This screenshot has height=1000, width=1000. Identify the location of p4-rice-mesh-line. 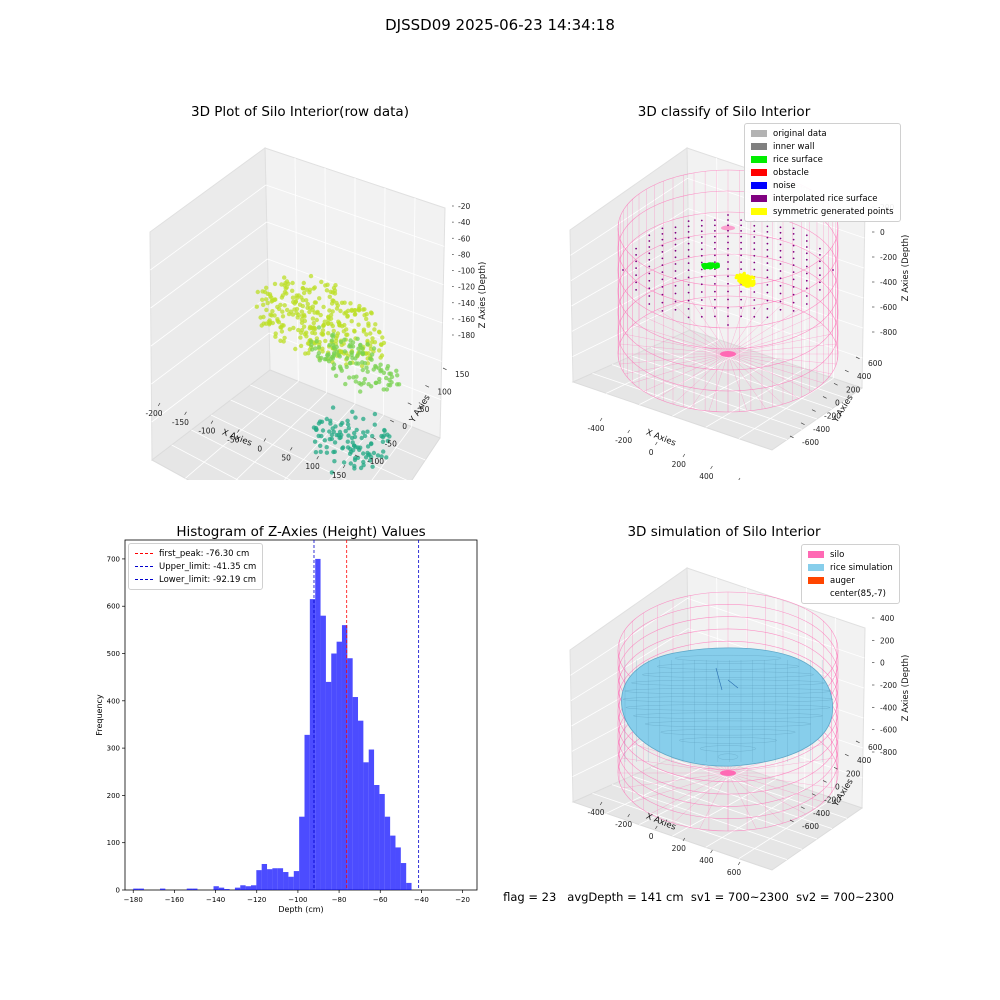
(728, 666).